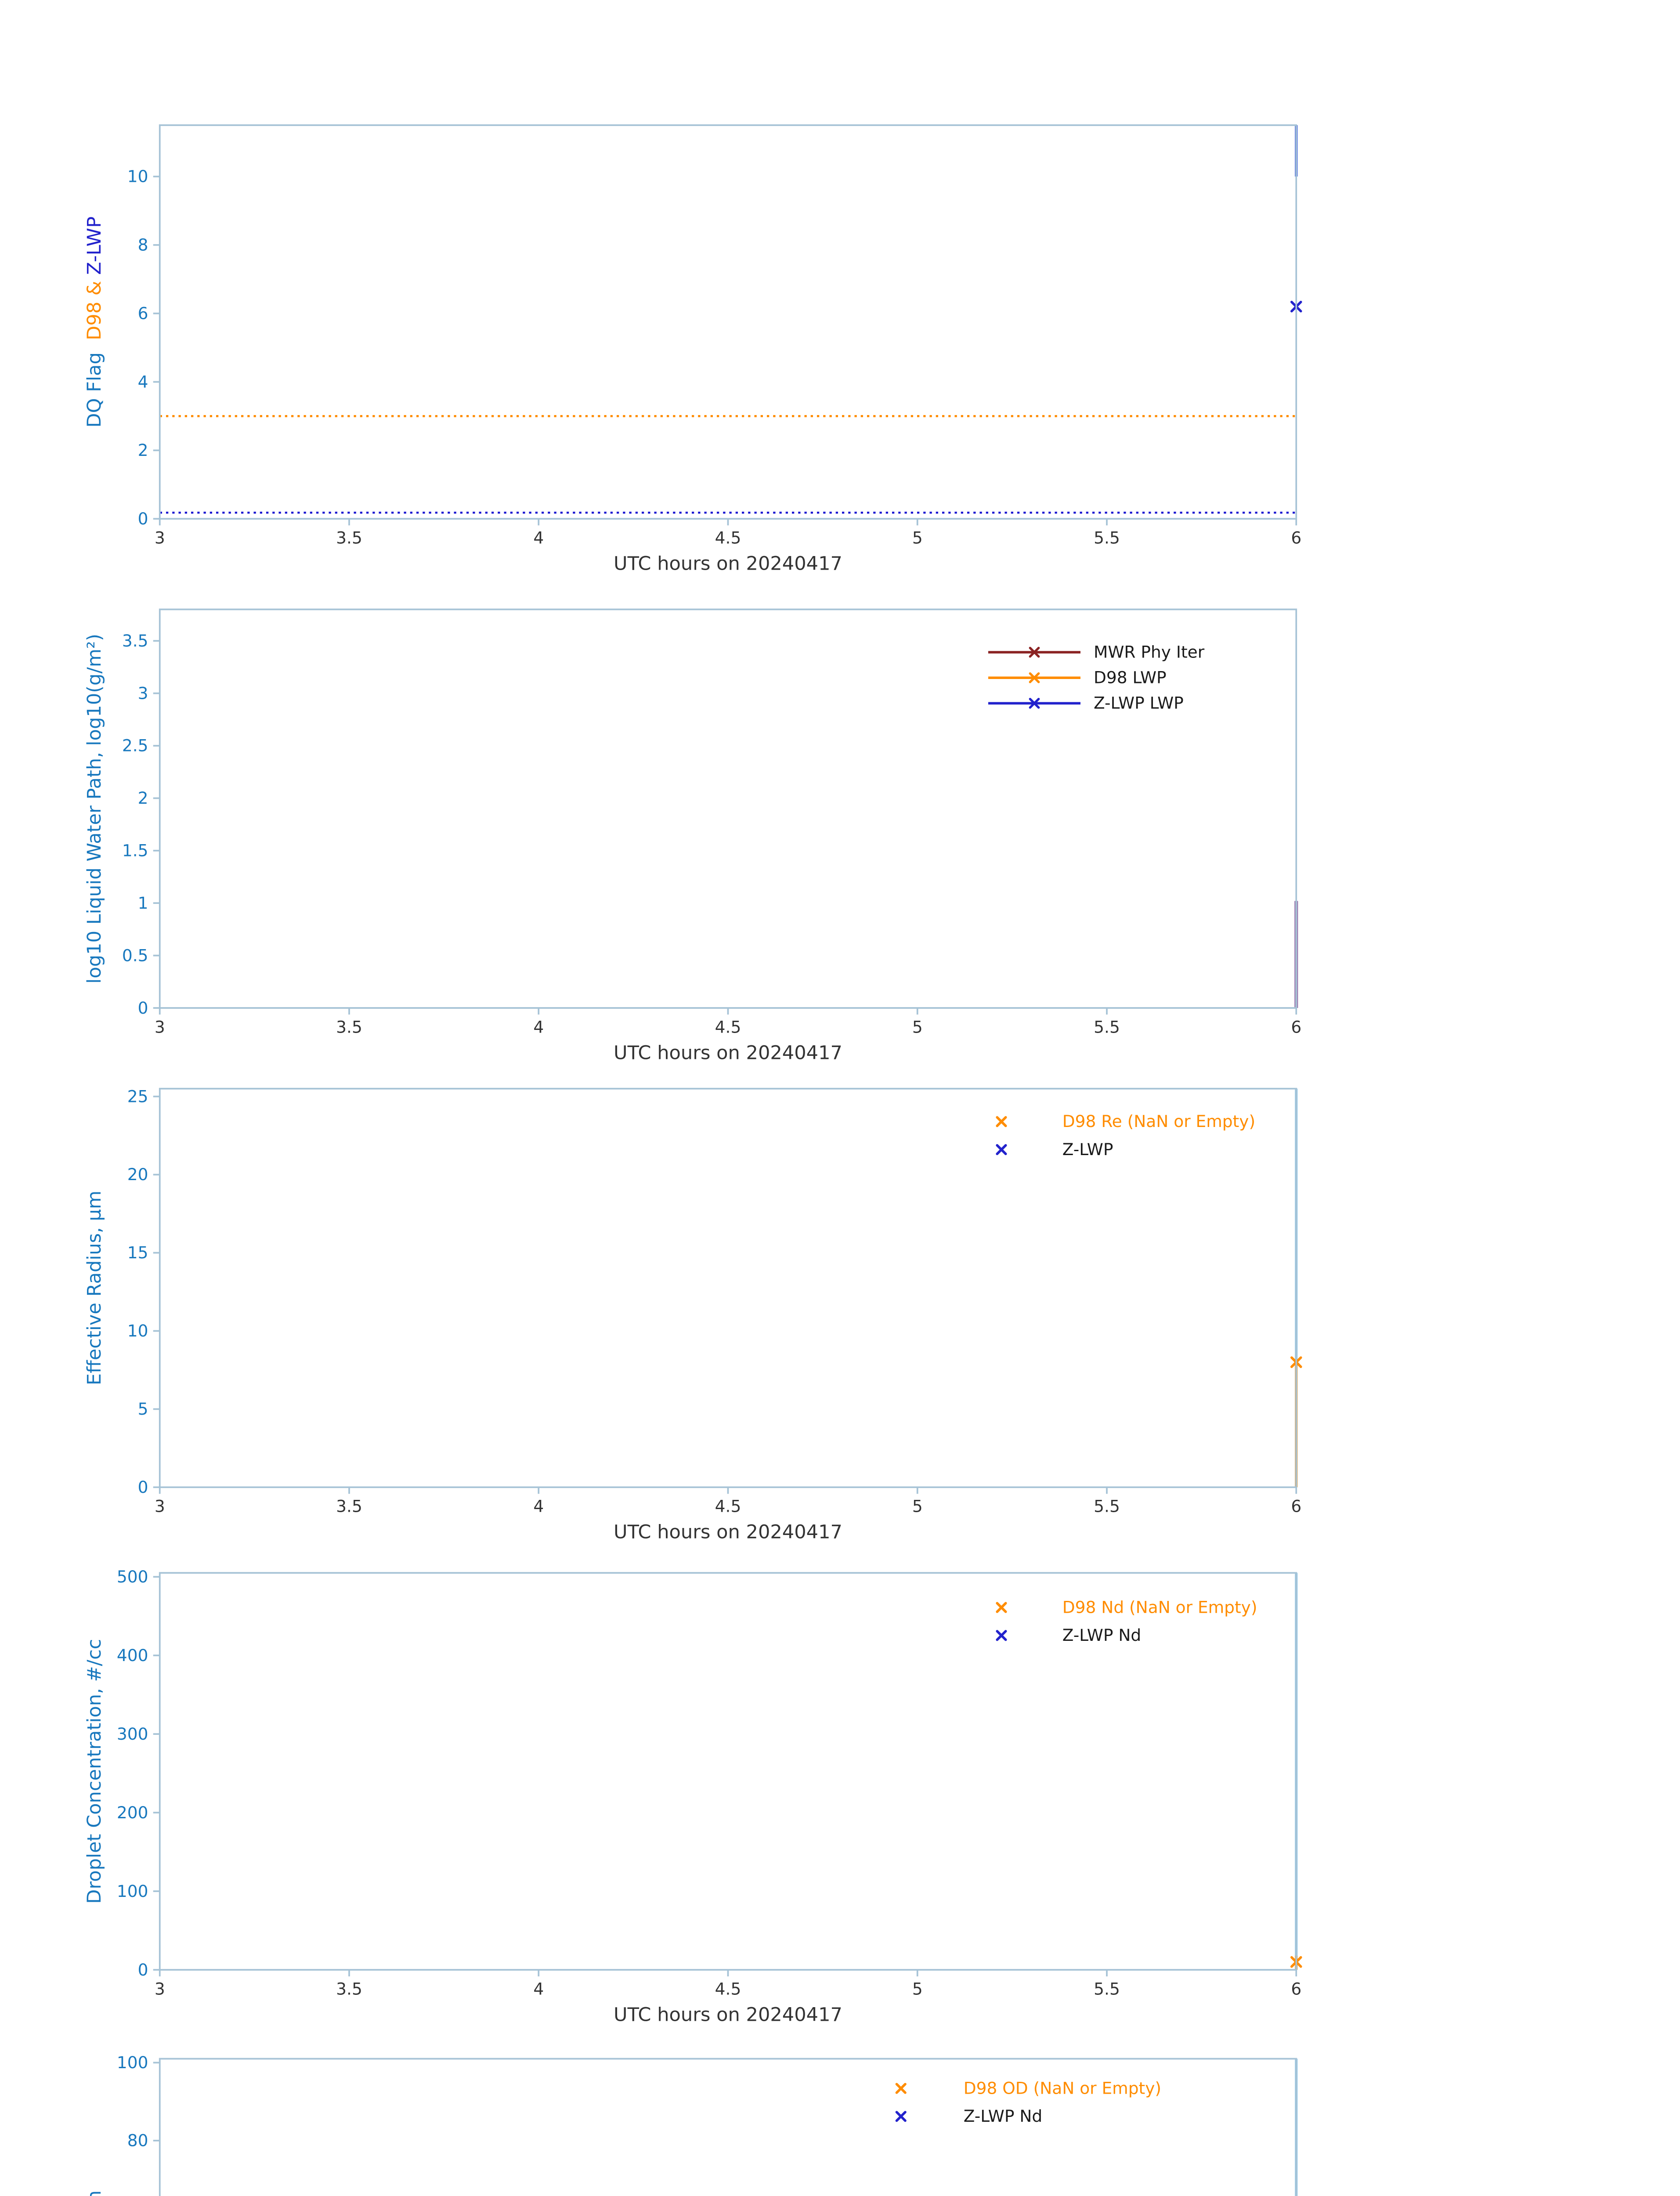 This screenshot has width=1680, height=2196. What do you see at coordinates (143, 245) in the screenshot?
I see `y-tick-label: 8` at bounding box center [143, 245].